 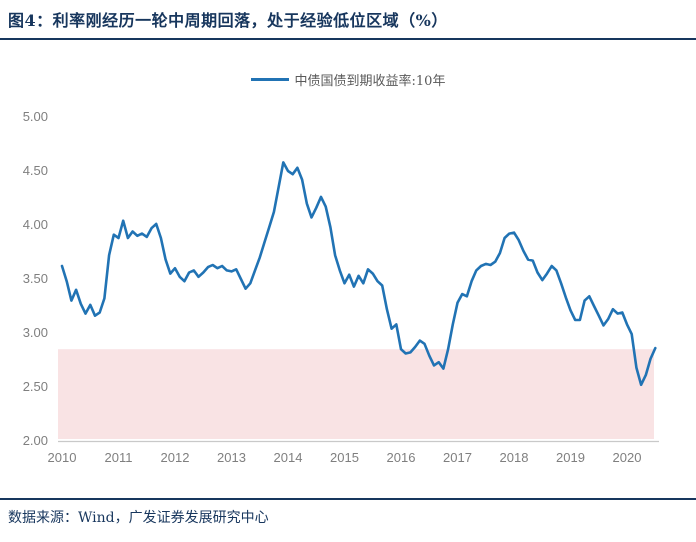 What do you see at coordinates (35, 170) in the screenshot?
I see `y-tick-label: 4.50` at bounding box center [35, 170].